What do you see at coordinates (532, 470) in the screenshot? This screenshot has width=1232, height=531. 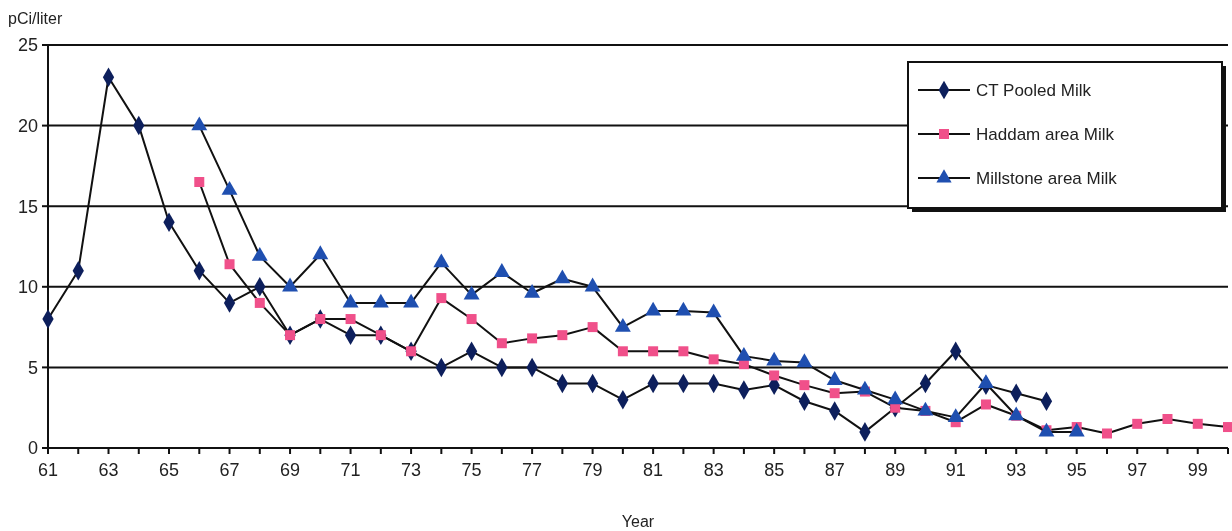 I see `x-tick-label: 77` at bounding box center [532, 470].